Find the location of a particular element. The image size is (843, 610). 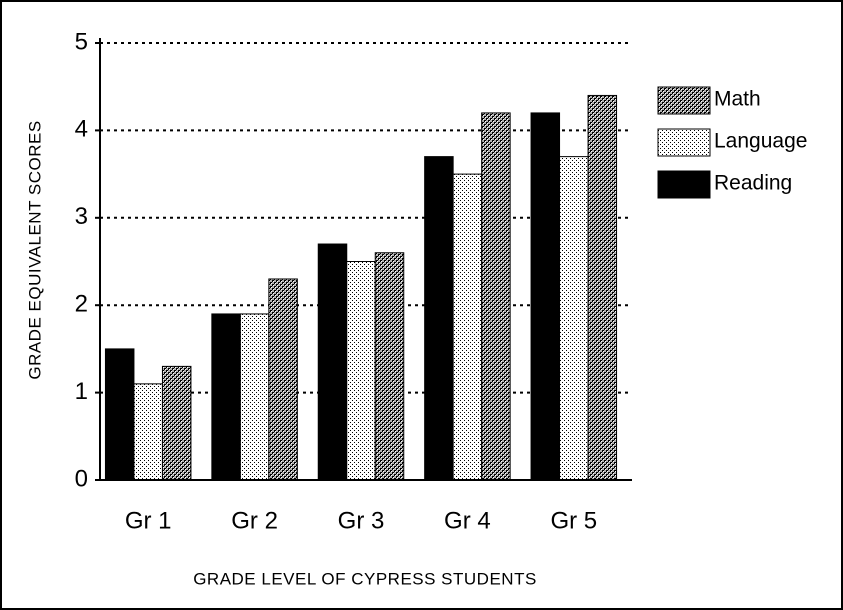

y-tick-label: 2 is located at coordinates (81, 304).